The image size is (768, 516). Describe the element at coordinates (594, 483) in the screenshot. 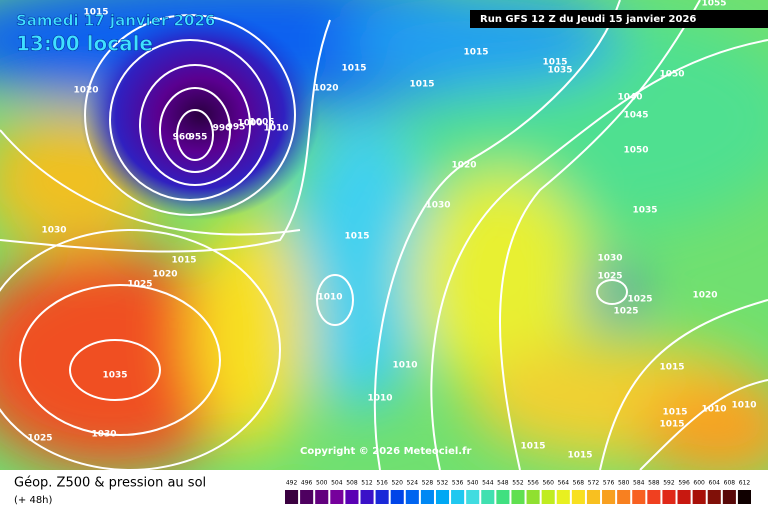

I see `scale-label: 572` at that location.